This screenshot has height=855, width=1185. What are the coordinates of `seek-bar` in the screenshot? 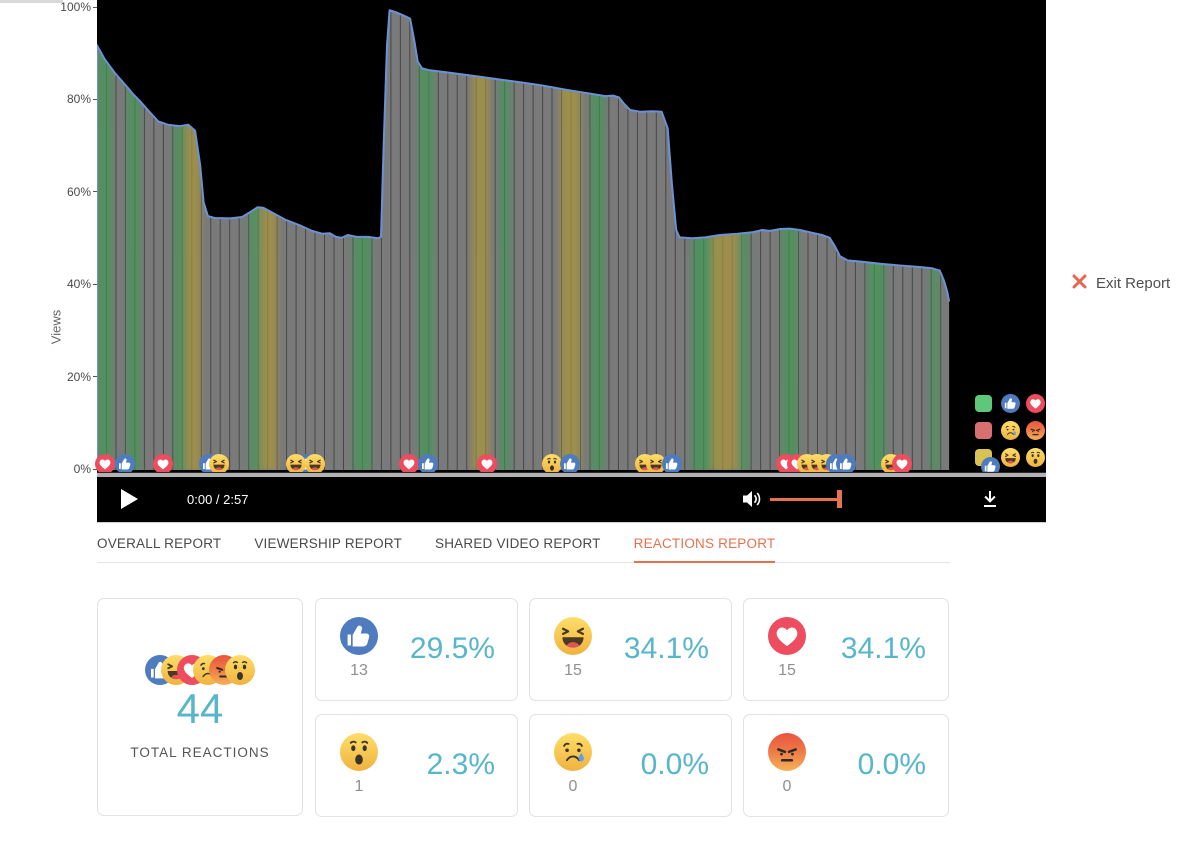 It's located at (571, 475).